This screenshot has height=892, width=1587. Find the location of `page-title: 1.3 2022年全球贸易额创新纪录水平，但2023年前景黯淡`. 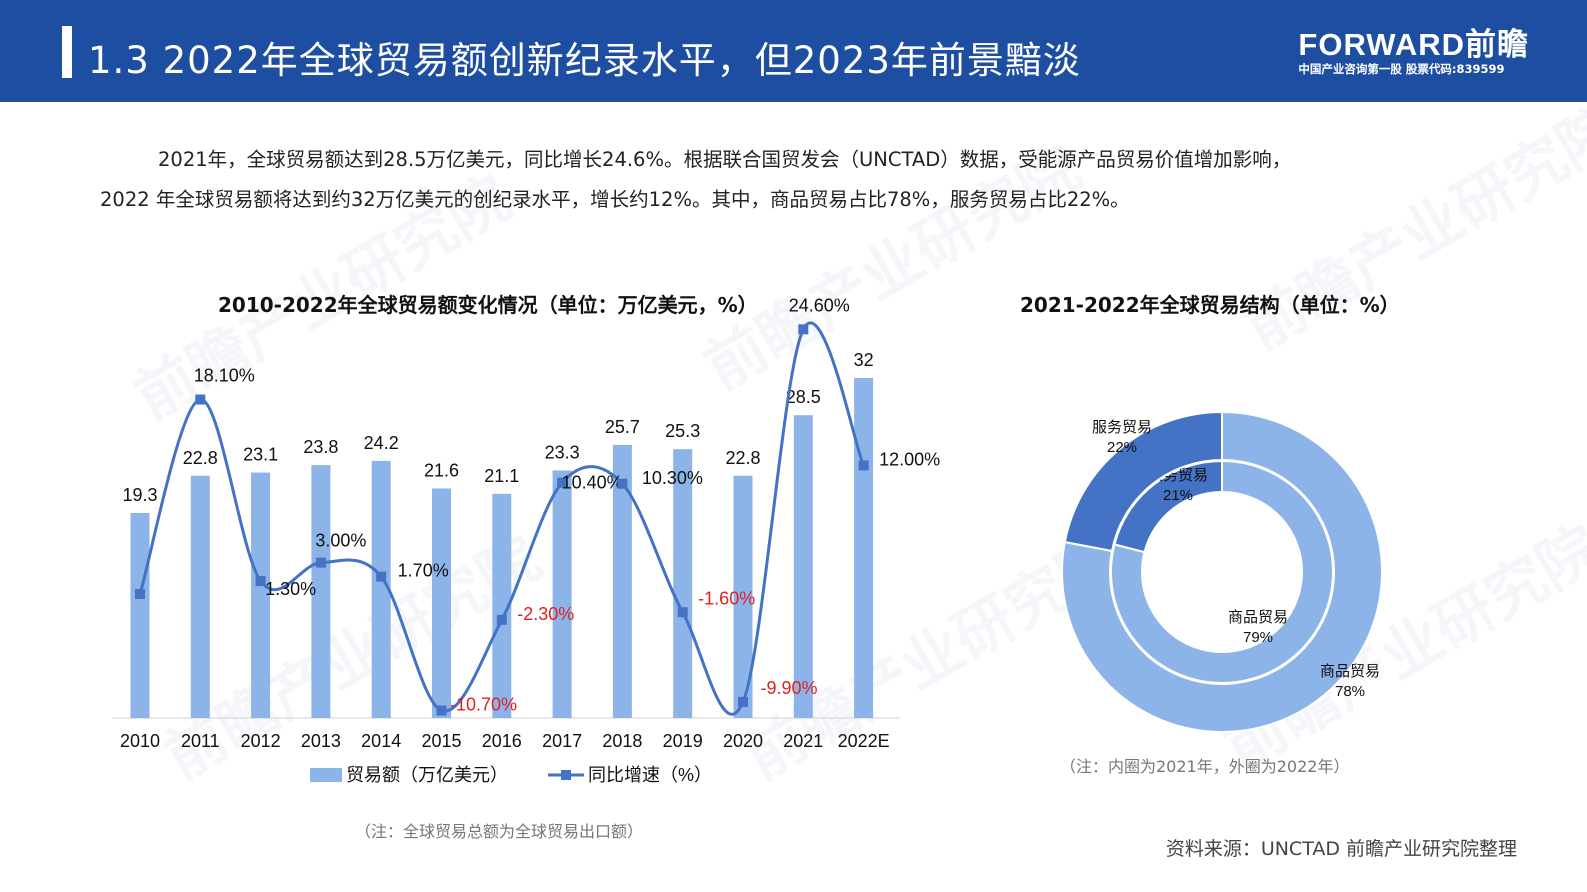

page-title: 1.3 2022年全球贸易额创新纪录水平，但2023年前景黯淡 is located at coordinates (584, 60).